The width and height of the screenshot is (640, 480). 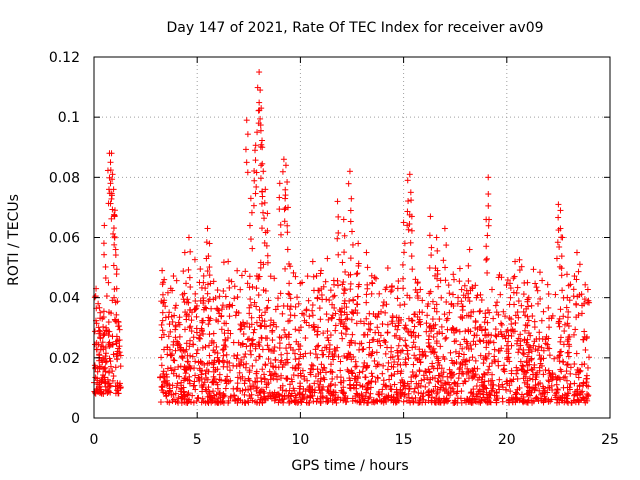 I want to click on x-tick-label: 10, so click(x=300, y=440).